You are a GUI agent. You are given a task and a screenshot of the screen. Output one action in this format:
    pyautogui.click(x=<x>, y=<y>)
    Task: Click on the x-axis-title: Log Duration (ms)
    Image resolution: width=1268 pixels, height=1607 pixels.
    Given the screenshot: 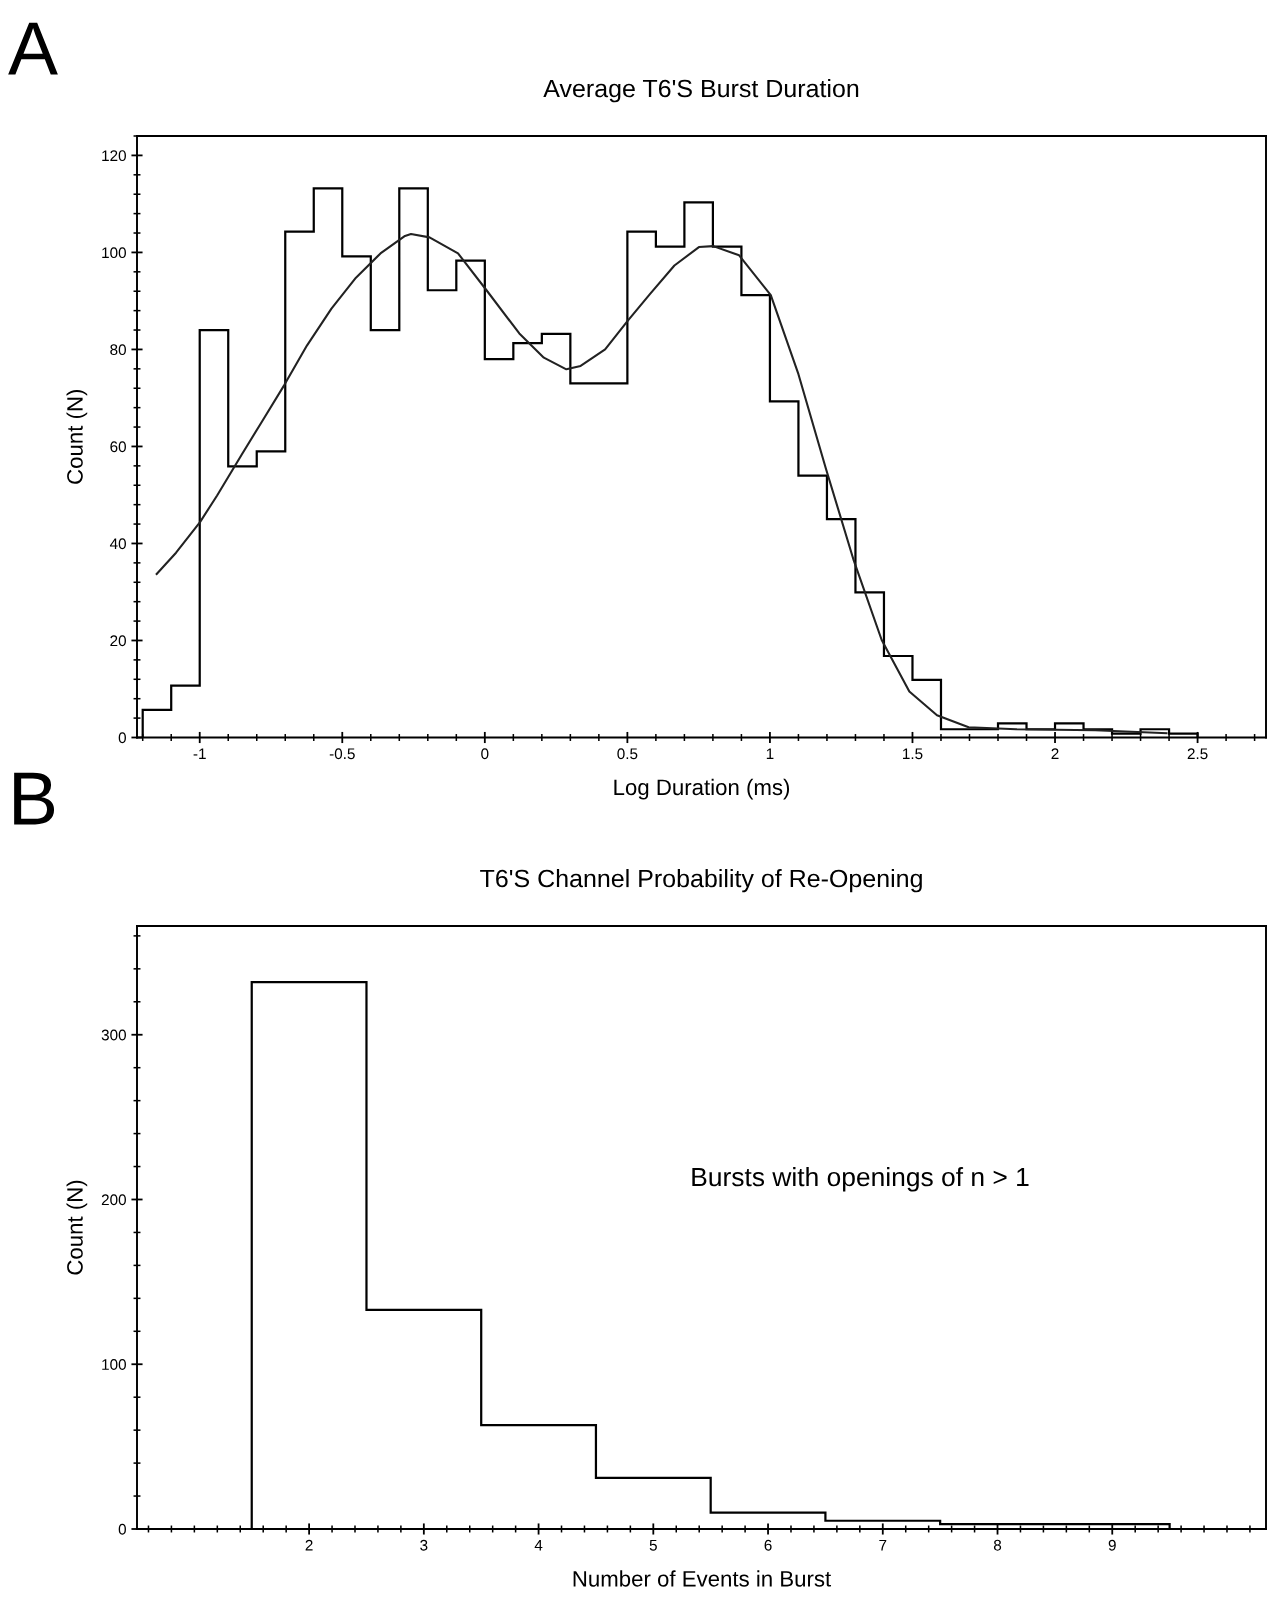 What is the action you would take?
    pyautogui.click(x=702, y=789)
    